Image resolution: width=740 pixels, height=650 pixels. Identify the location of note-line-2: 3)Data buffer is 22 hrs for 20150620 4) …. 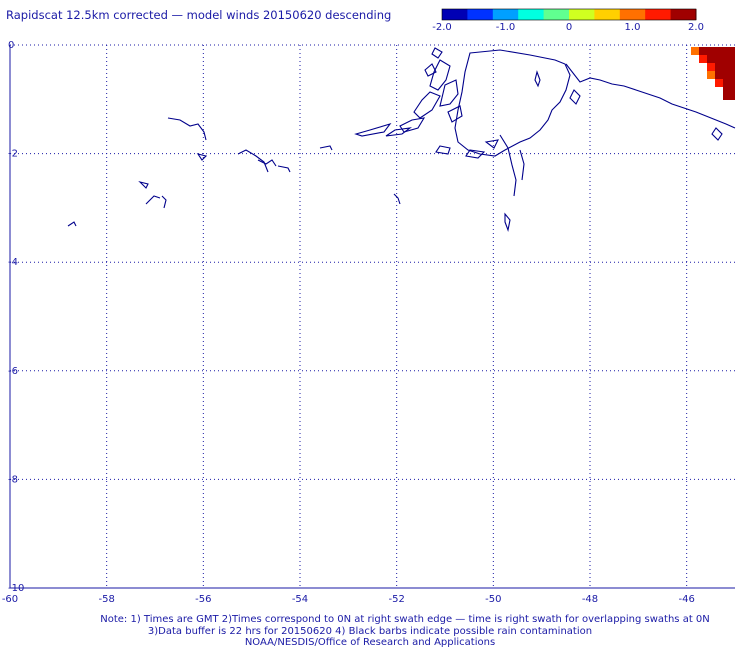
(370, 631).